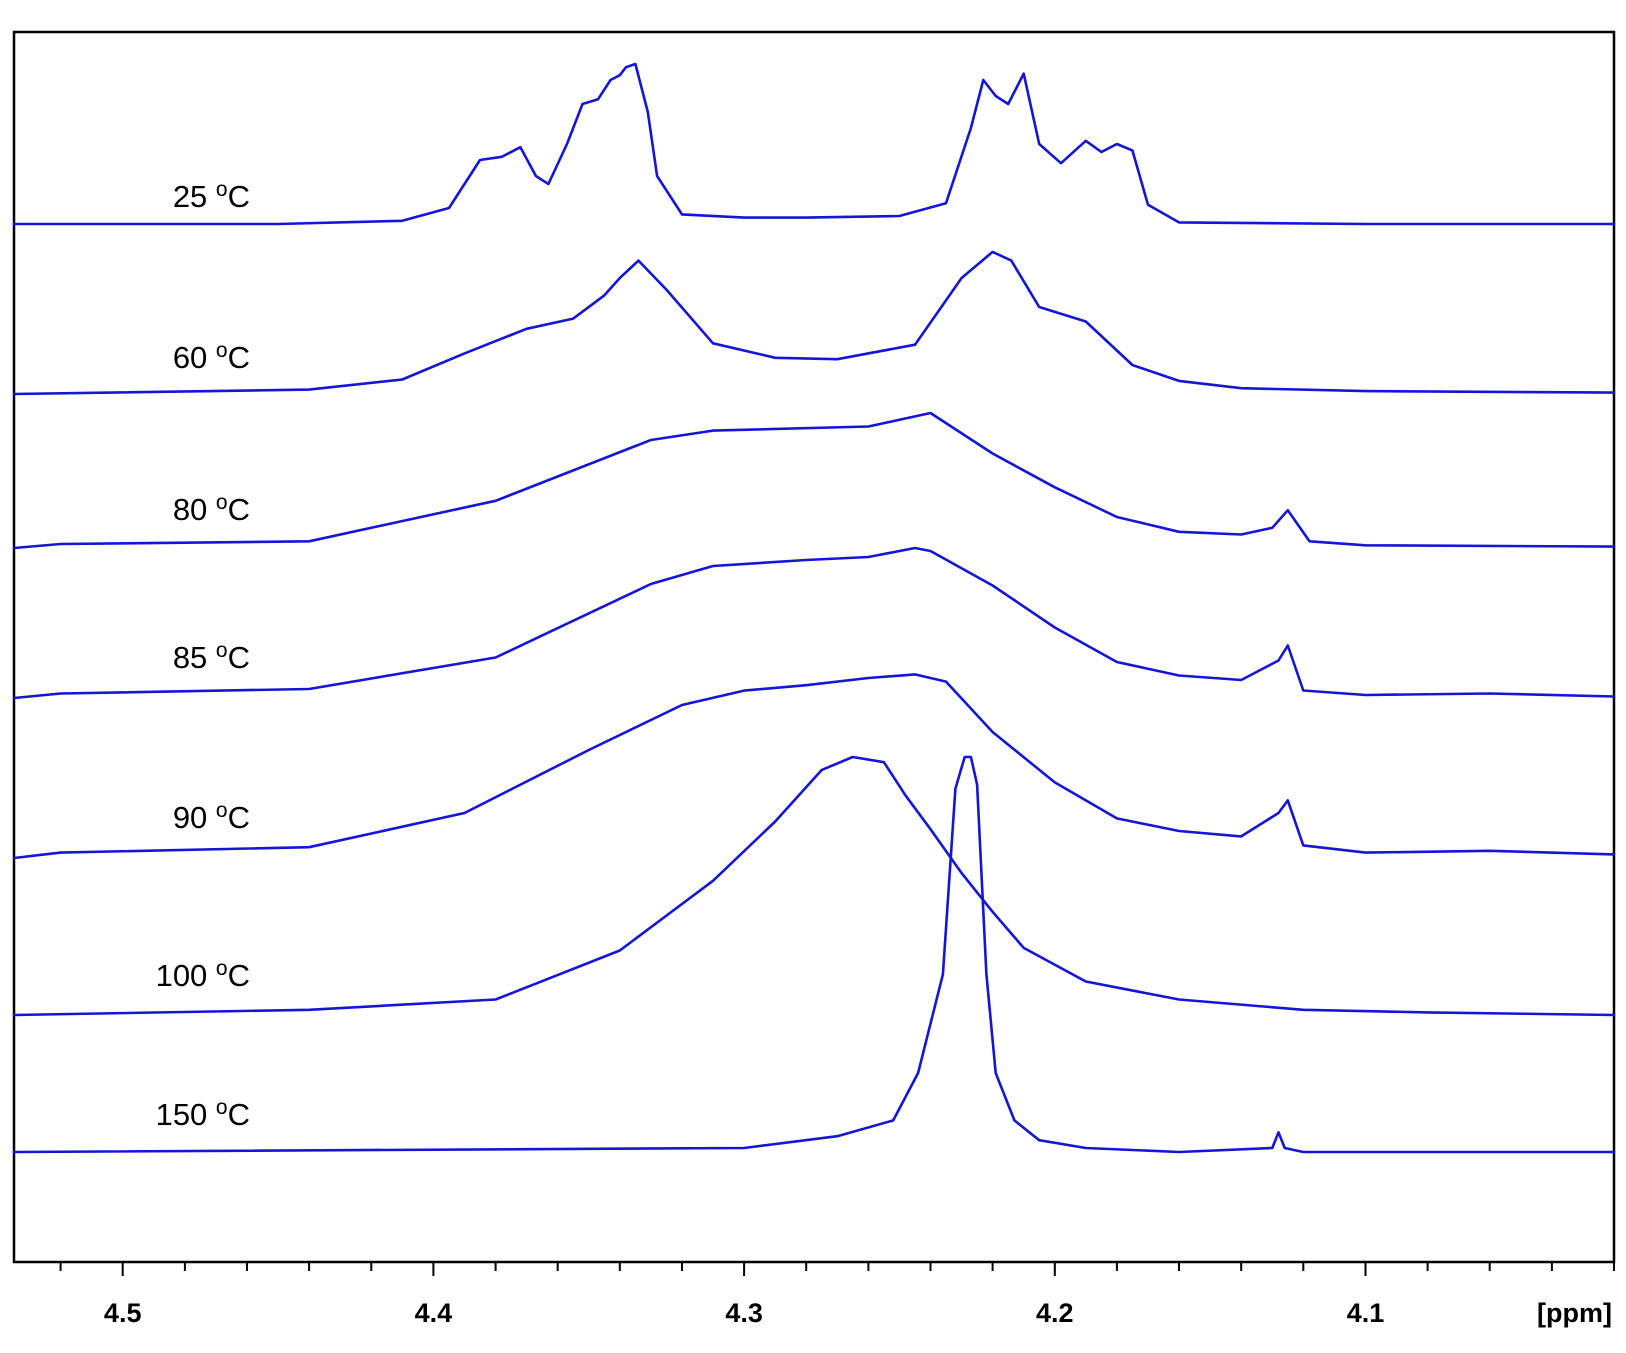 The width and height of the screenshot is (1626, 1353). What do you see at coordinates (837, 1295) in the screenshot?
I see `x-axis: 4.5 4.4 4.3 4.2 4.1` at bounding box center [837, 1295].